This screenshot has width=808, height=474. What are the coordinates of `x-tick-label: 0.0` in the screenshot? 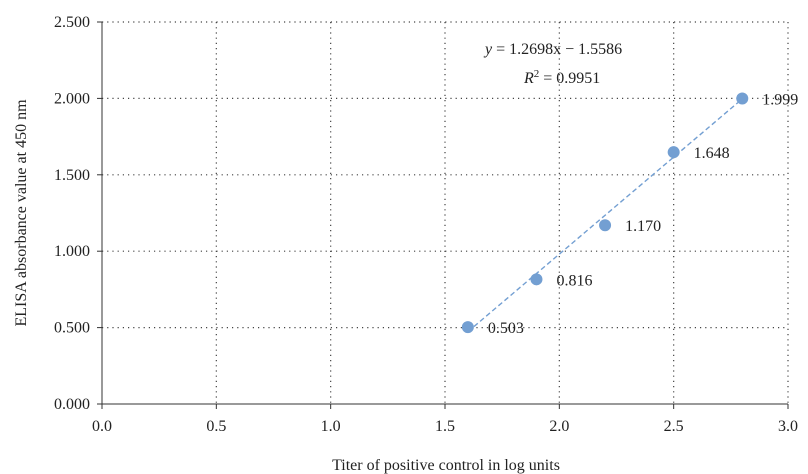 It's located at (102, 426).